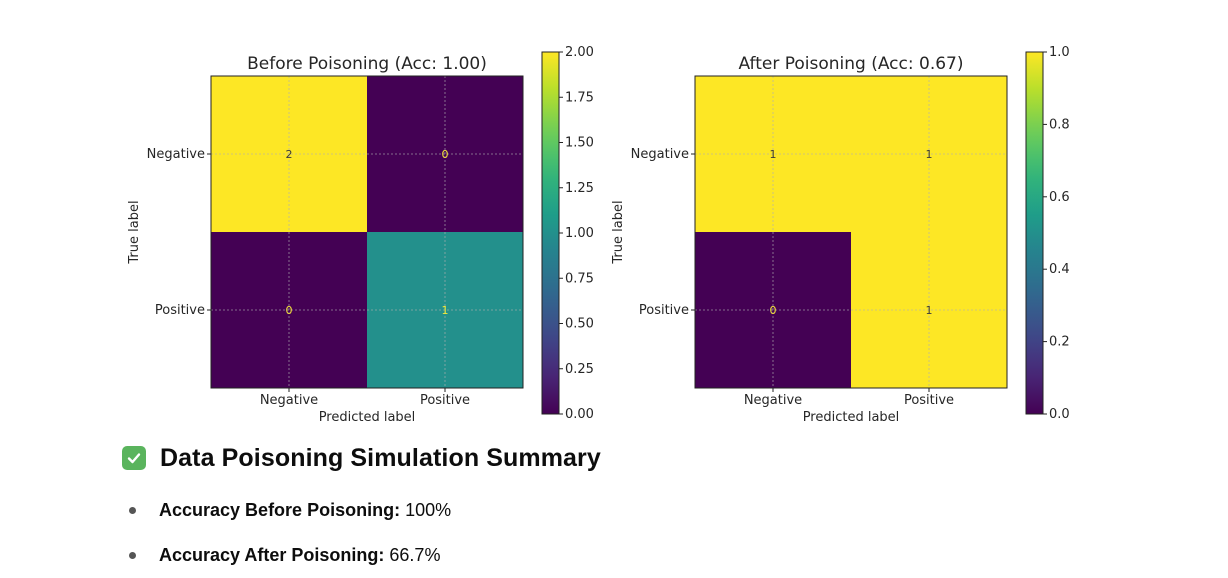  I want to click on colorbar-tick-label: 0.2, so click(1059, 342).